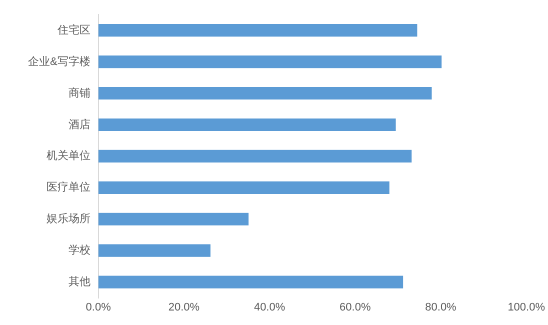 The image size is (548, 325). Describe the element at coordinates (441, 307) in the screenshot. I see `x-tick-label: 80.0%` at that location.